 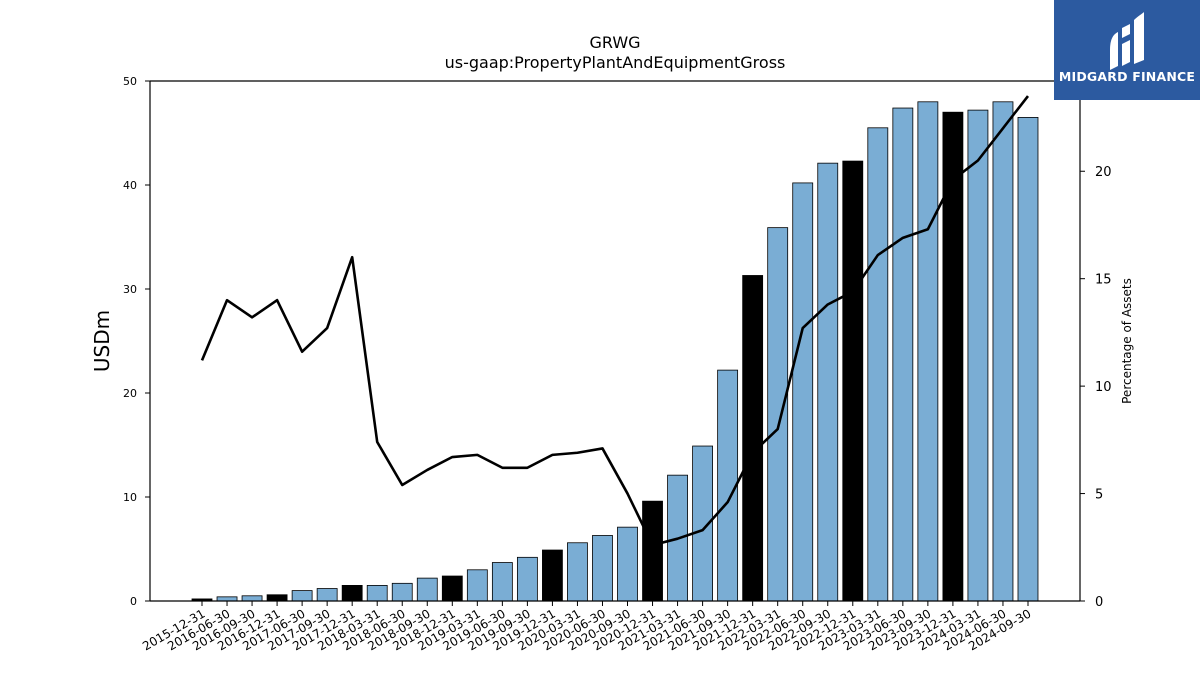 I want to click on y-tick-label-right-0: 0, so click(x=1099, y=602).